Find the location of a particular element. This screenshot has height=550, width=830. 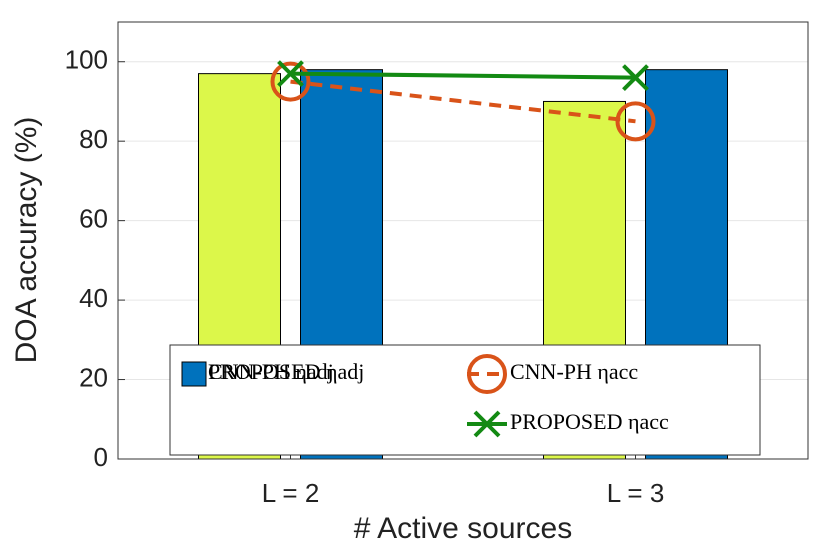

y-tick-label: 80 is located at coordinates (93, 139).